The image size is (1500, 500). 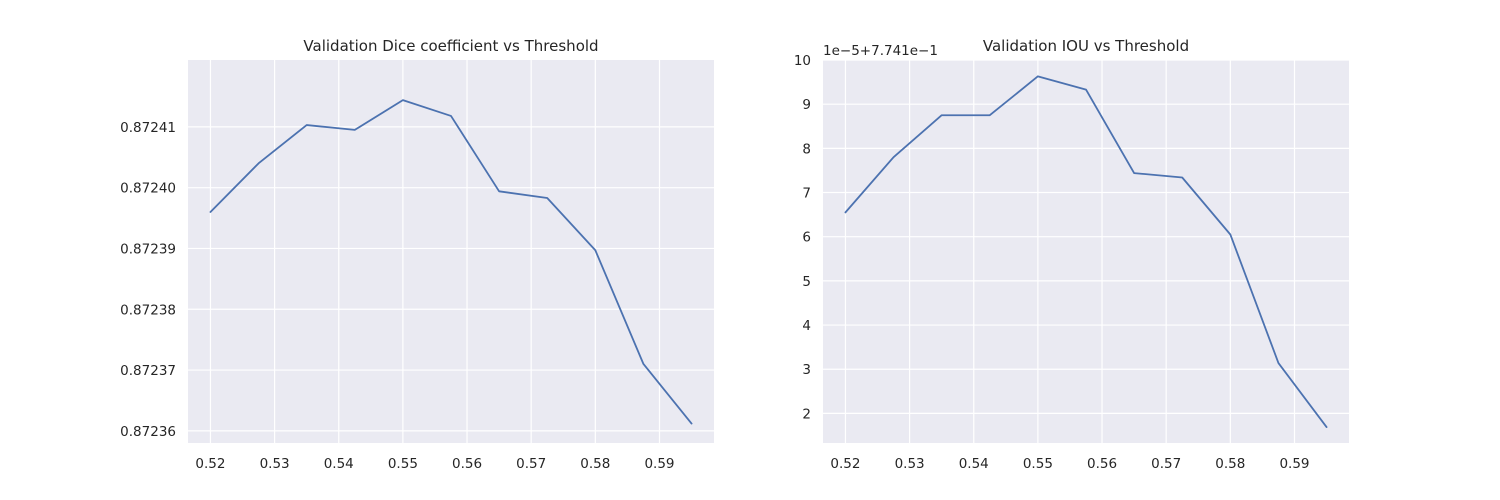 I want to click on iou-x-tick-label: 0.59, so click(x=1294, y=464).